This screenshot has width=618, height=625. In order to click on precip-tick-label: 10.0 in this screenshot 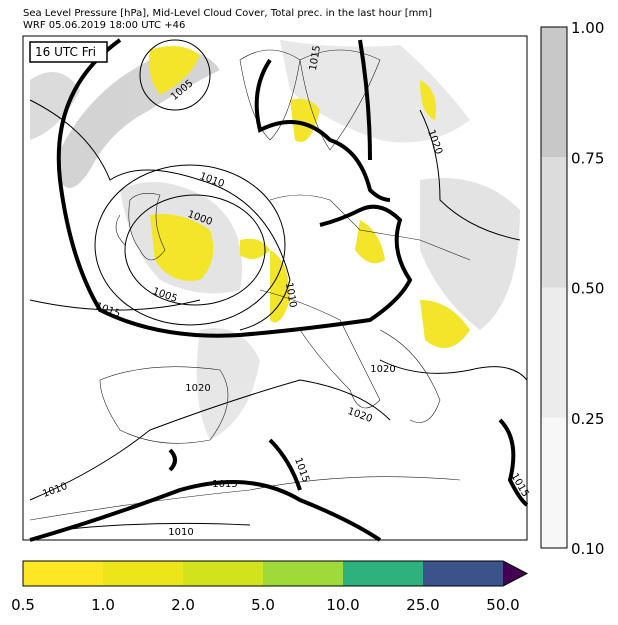, I will do `click(342, 605)`.